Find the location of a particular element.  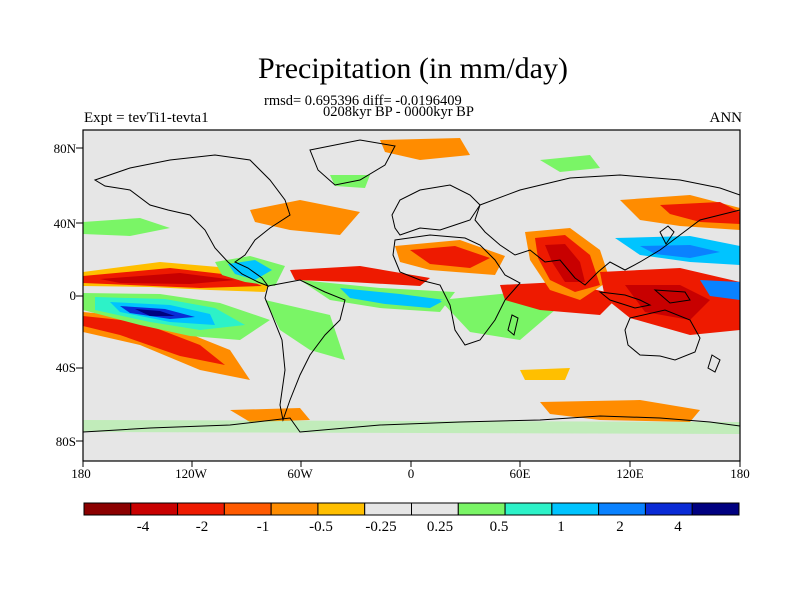

y-tick-label: 80S is located at coordinates (65, 441).